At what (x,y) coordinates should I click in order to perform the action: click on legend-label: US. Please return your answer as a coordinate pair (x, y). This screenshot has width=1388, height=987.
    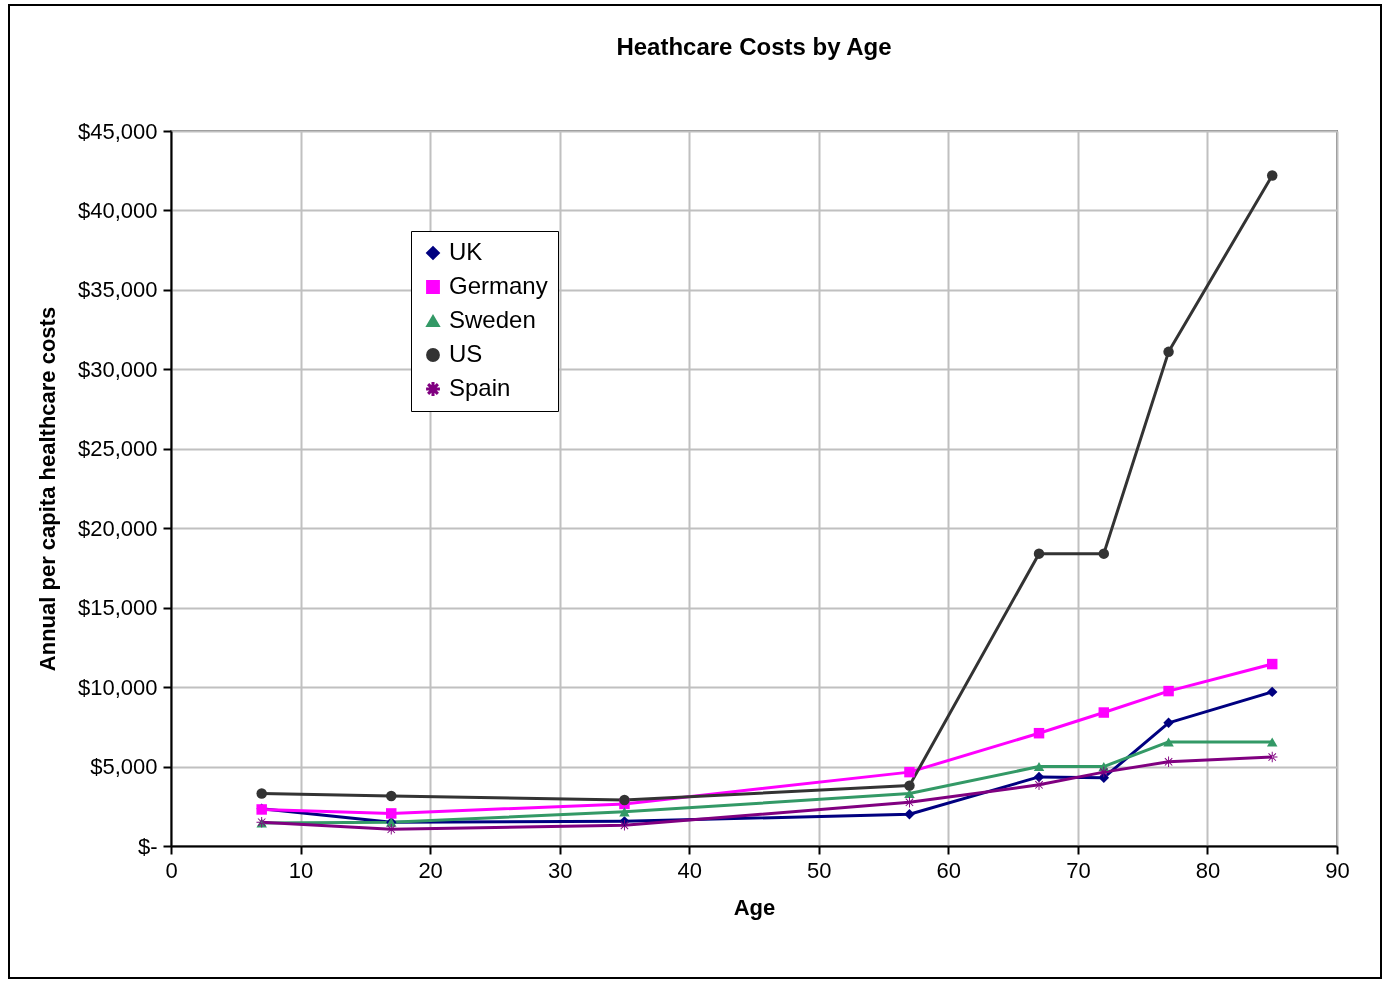
    Looking at the image, I should click on (466, 353).